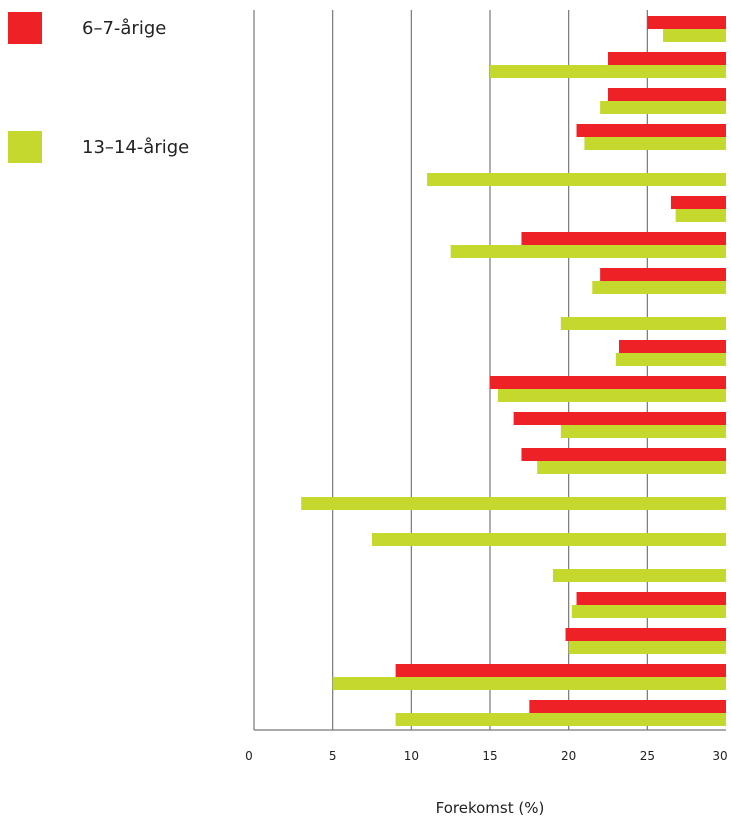  I want to click on legend: 6–7-årige 13–14-årige, so click(115, 100).